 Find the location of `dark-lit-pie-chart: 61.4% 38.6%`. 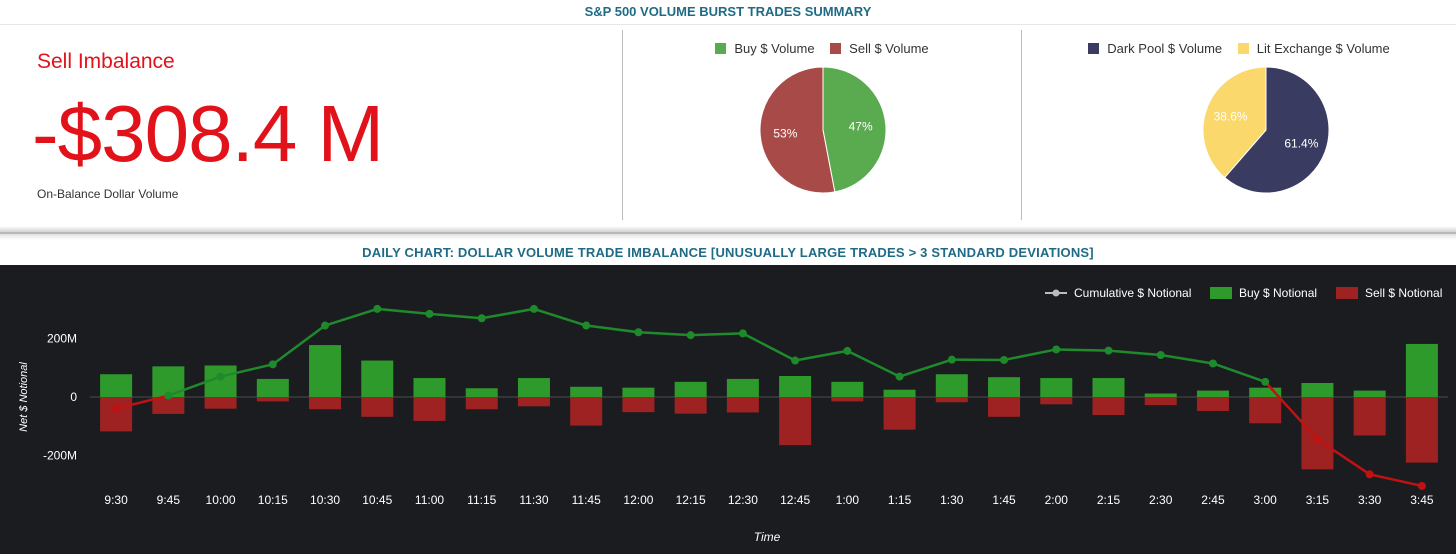

dark-lit-pie-chart: 61.4% 38.6% is located at coordinates (1266, 130).